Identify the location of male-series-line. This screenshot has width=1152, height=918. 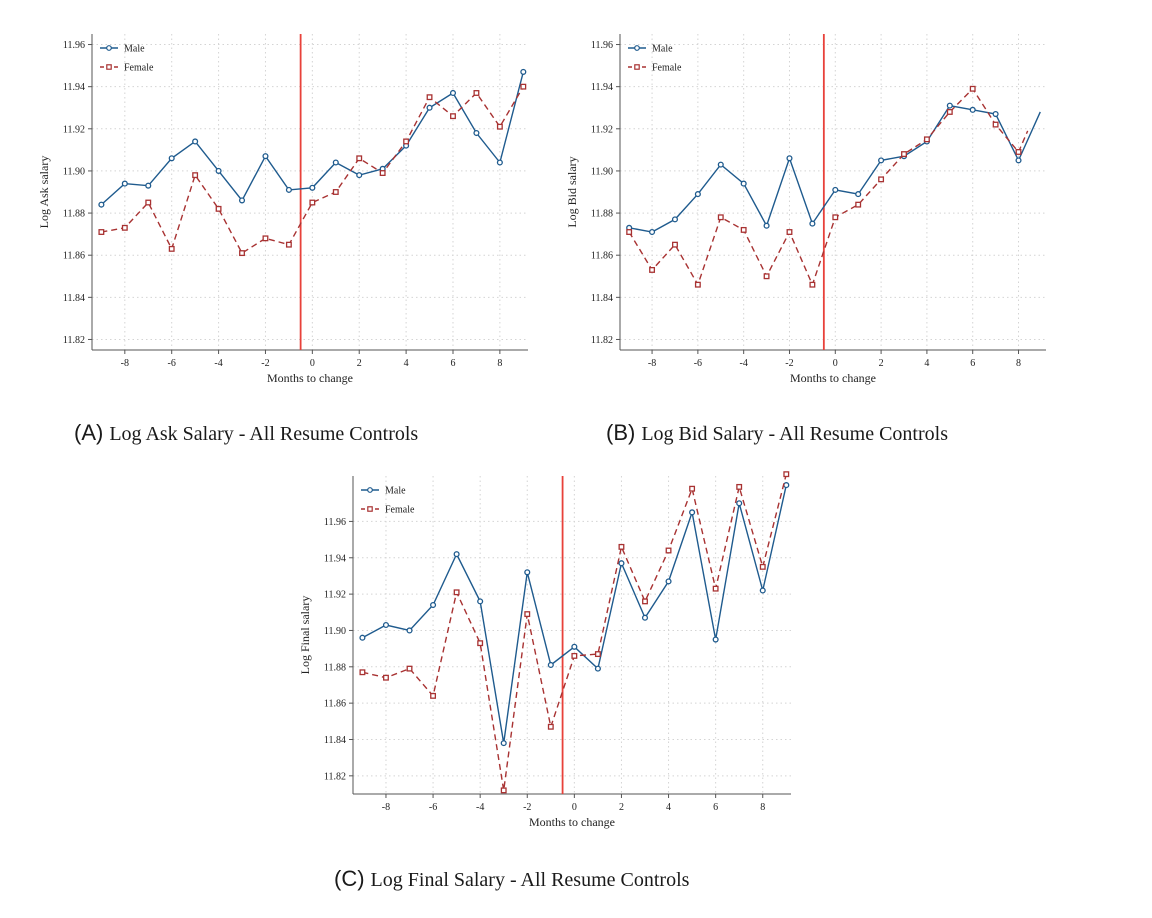
(835, 168).